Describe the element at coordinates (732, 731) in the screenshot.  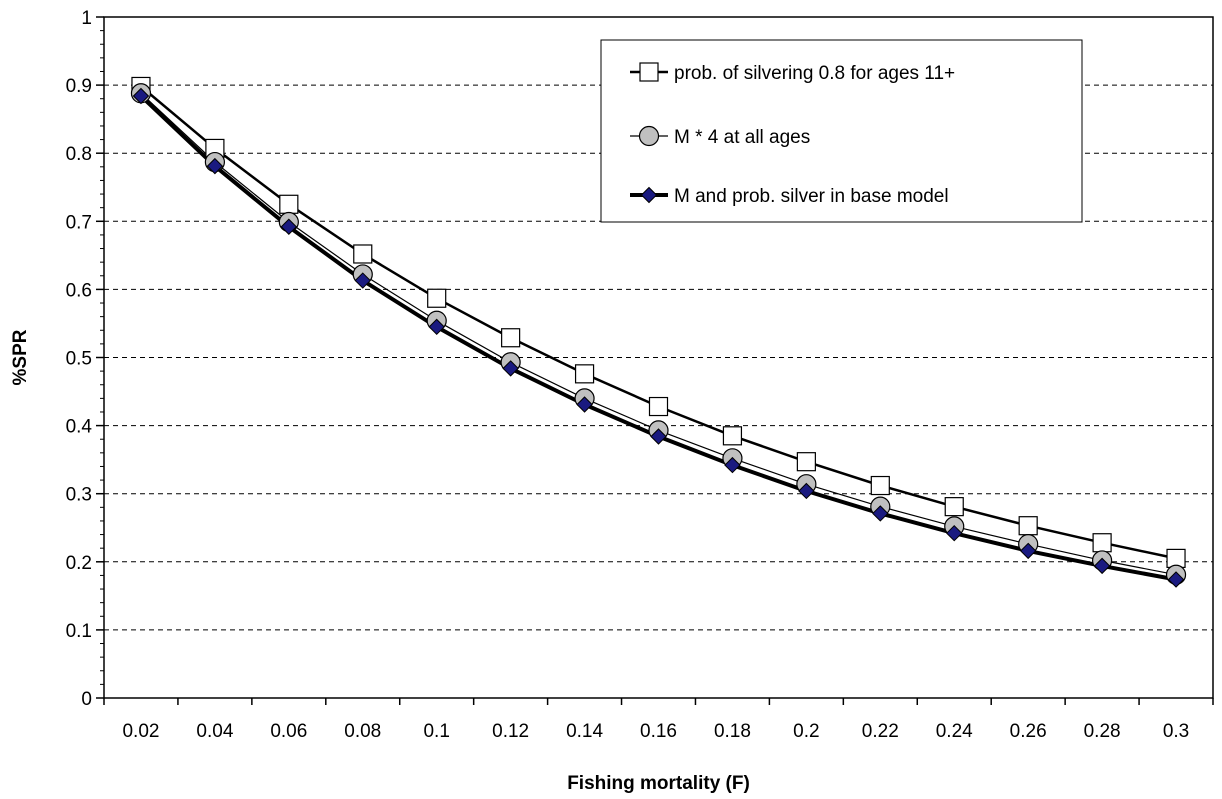
I see `x-tick-label: 0.18` at that location.